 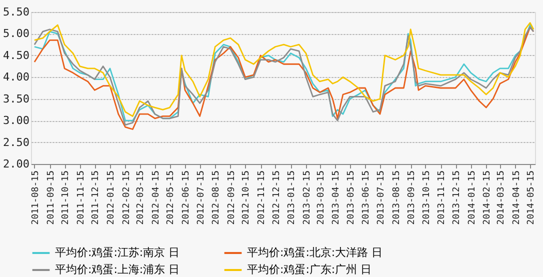 What do you see at coordinates (367, 197) in the screenshot?
I see `x-tick-label: 2013-06-15` at bounding box center [367, 197].